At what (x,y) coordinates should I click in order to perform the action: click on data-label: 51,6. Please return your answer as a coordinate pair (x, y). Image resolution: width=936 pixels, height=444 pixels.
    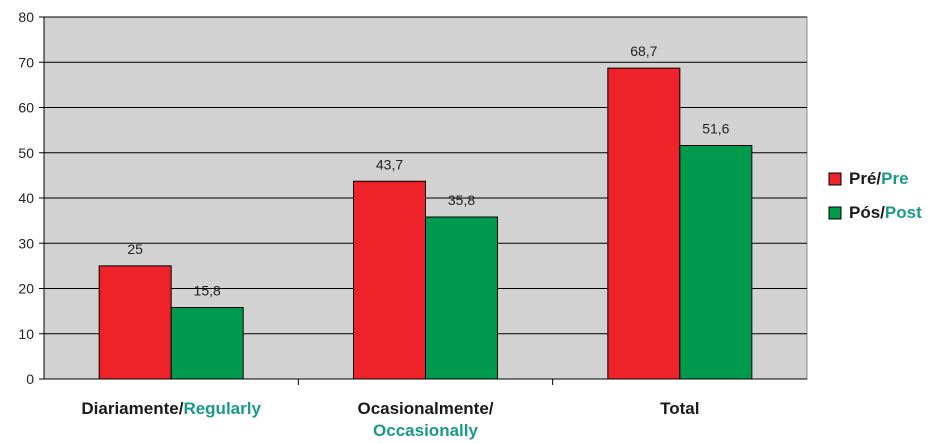
    Looking at the image, I should click on (715, 129).